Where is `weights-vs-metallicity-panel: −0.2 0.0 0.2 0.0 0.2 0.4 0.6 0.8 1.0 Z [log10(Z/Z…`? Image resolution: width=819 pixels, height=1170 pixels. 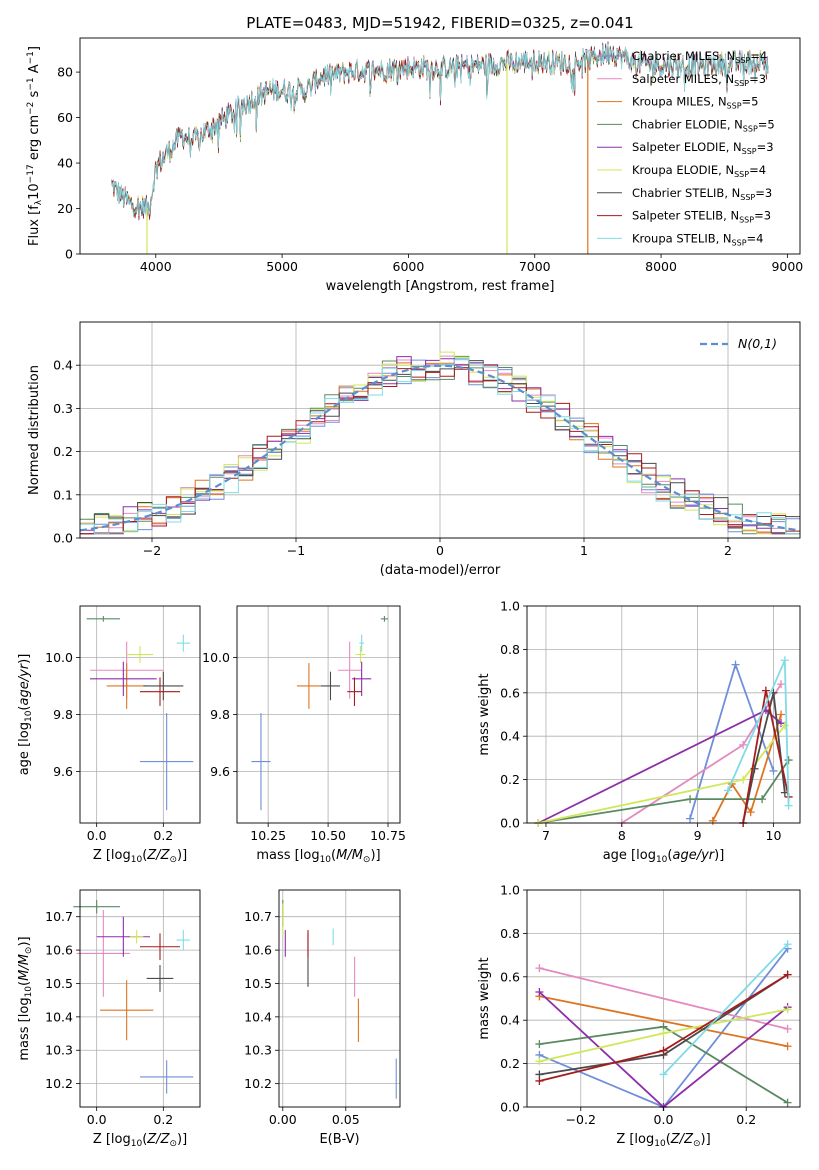 weights-vs-metallicity-panel: −0.2 0.0 0.2 0.0 0.2 0.4 0.6 0.8 1.0 Z [log10(Z/Z… is located at coordinates (639, 1016).